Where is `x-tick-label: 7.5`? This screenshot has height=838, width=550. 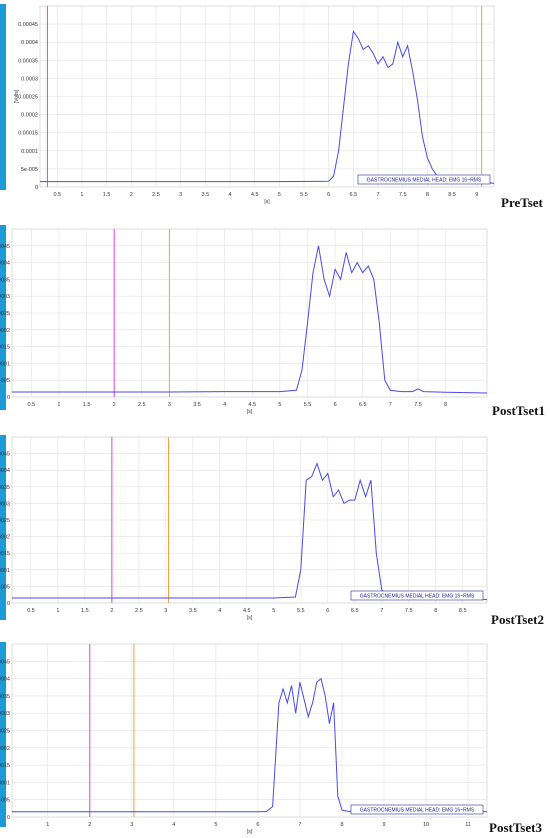
x-tick-label: 7.5 is located at coordinates (418, 405).